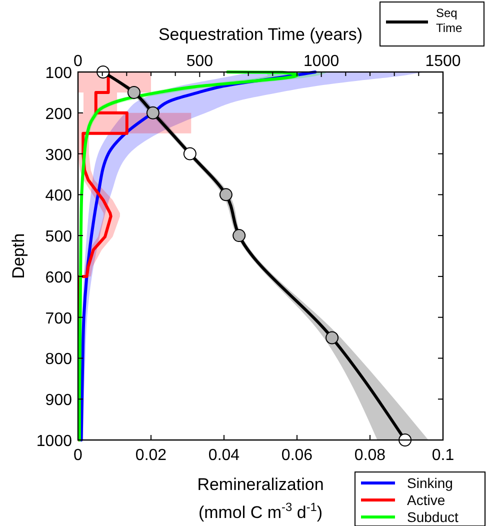  Describe the element at coordinates (151, 455) in the screenshot. I see `x-tick-label: 0.02` at that location.